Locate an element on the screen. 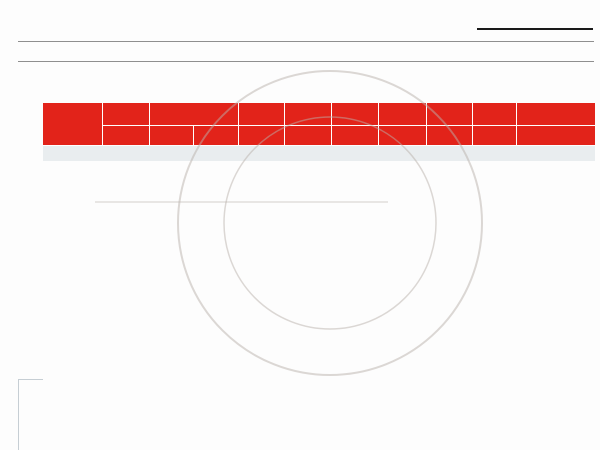 The height and width of the screenshot is (450, 600). col-header-capacity-60hz is located at coordinates (126, 114).